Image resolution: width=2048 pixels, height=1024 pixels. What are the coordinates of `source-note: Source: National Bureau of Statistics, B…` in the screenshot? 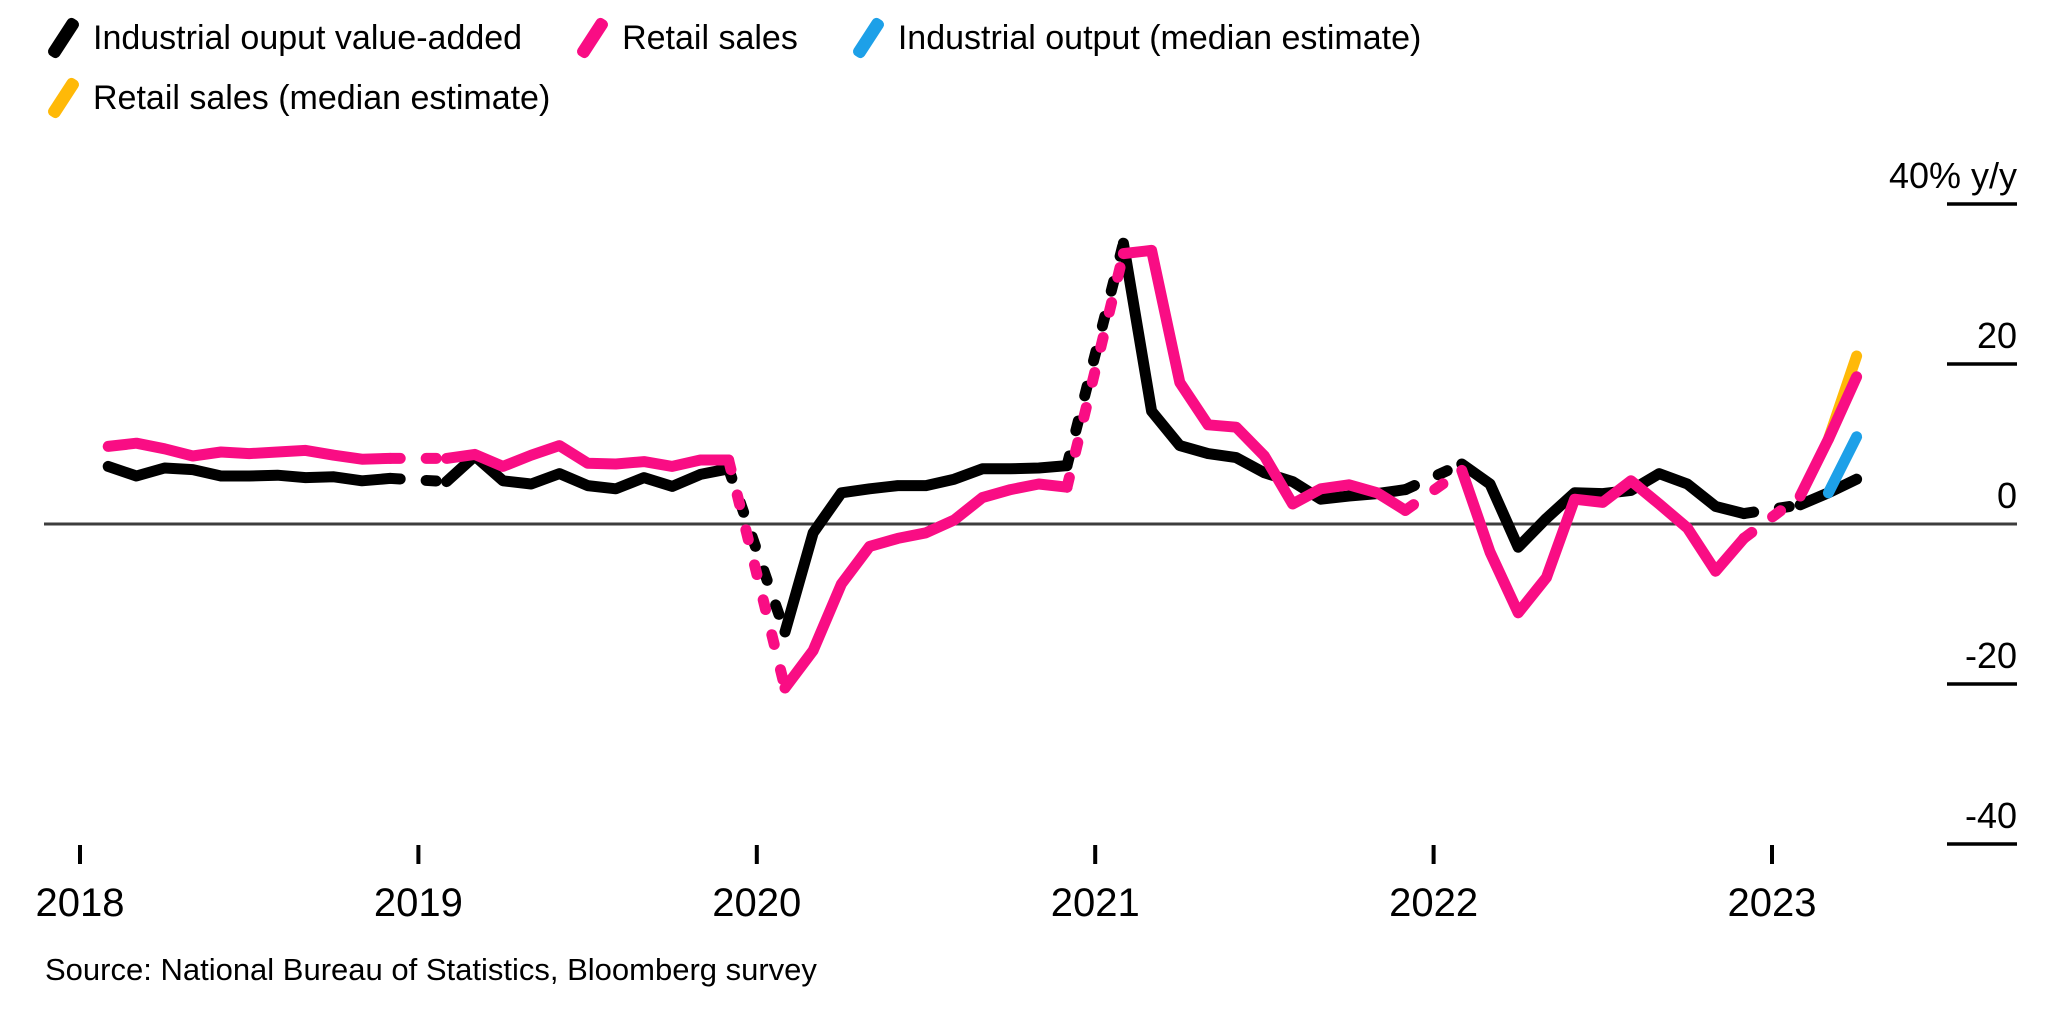 It's located at (431, 969).